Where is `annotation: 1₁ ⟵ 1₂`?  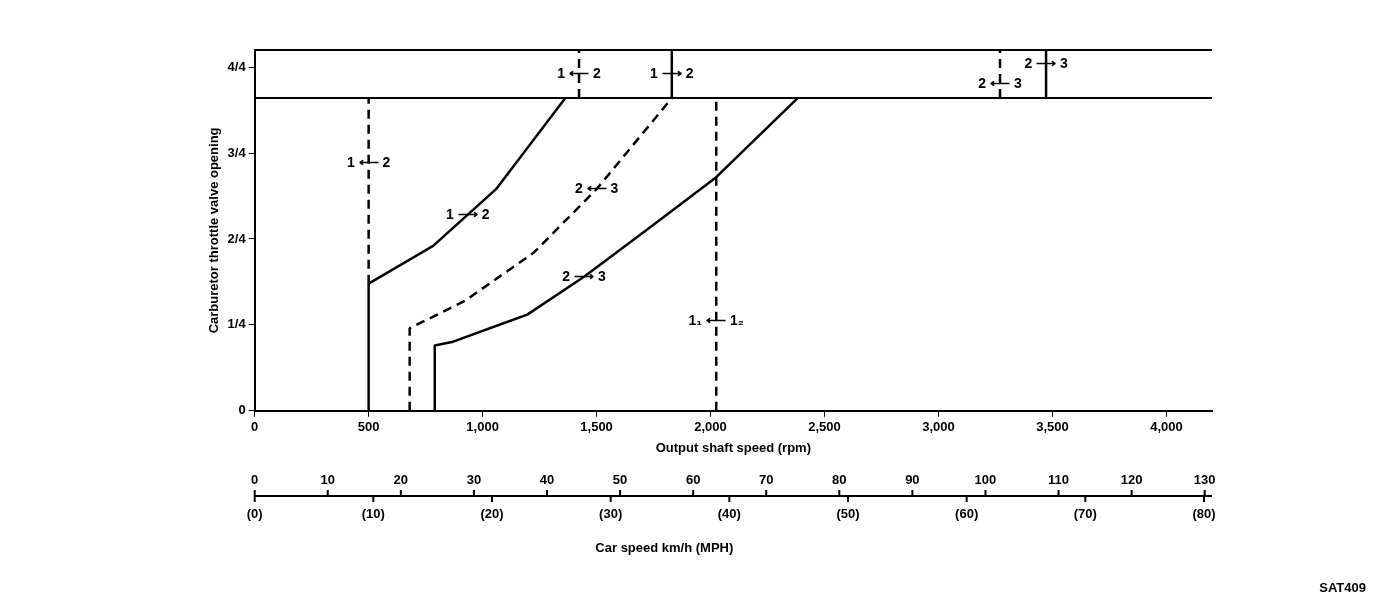 annotation: 1₁ ⟵ 1₂ is located at coordinates (716, 320).